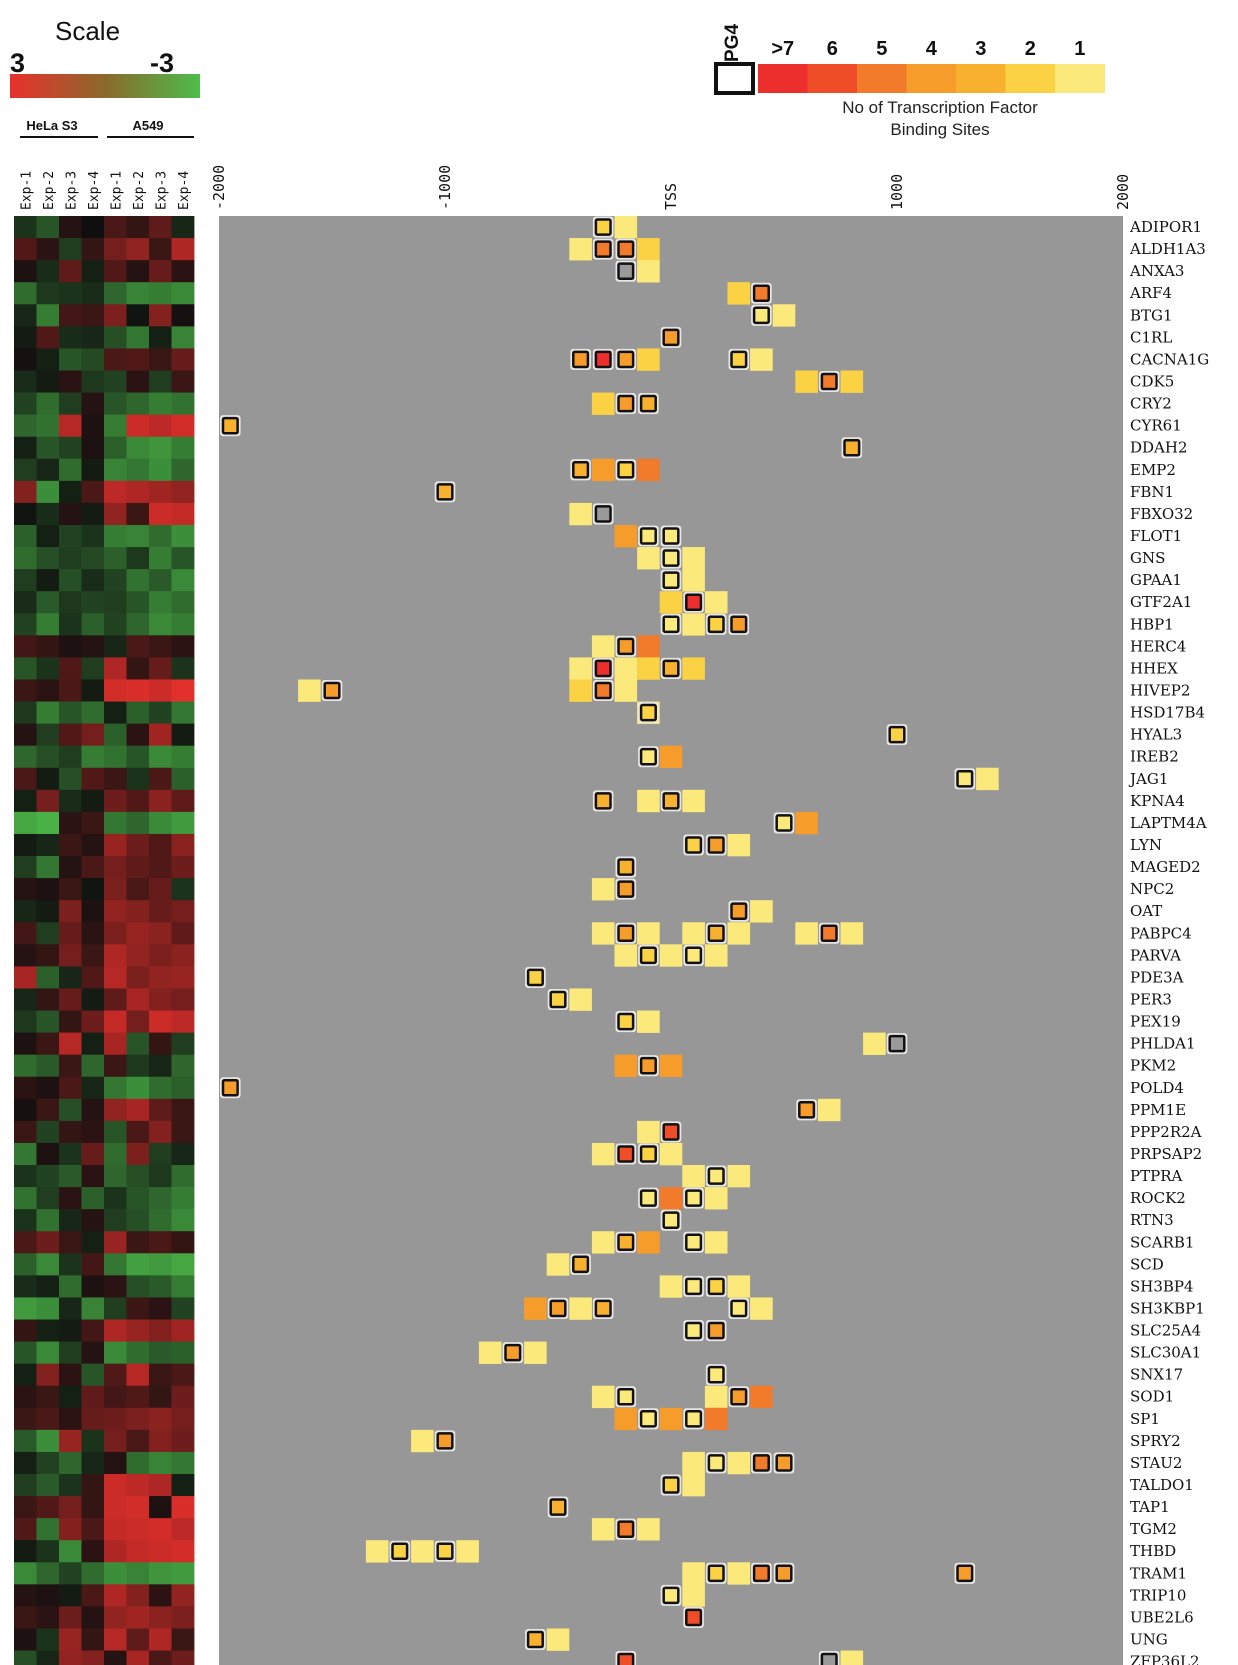 The width and height of the screenshot is (1238, 1665). Describe the element at coordinates (1156, 536) in the screenshot. I see `gene-label: FLOT1` at that location.